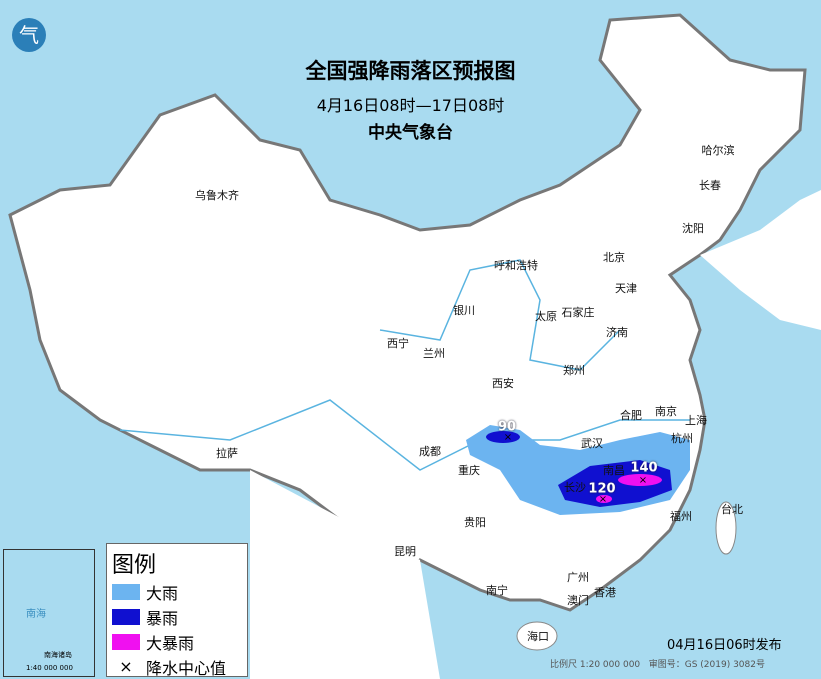 This screenshot has height=679, width=821. Describe the element at coordinates (574, 370) in the screenshot. I see `city-label: 郑州` at that location.